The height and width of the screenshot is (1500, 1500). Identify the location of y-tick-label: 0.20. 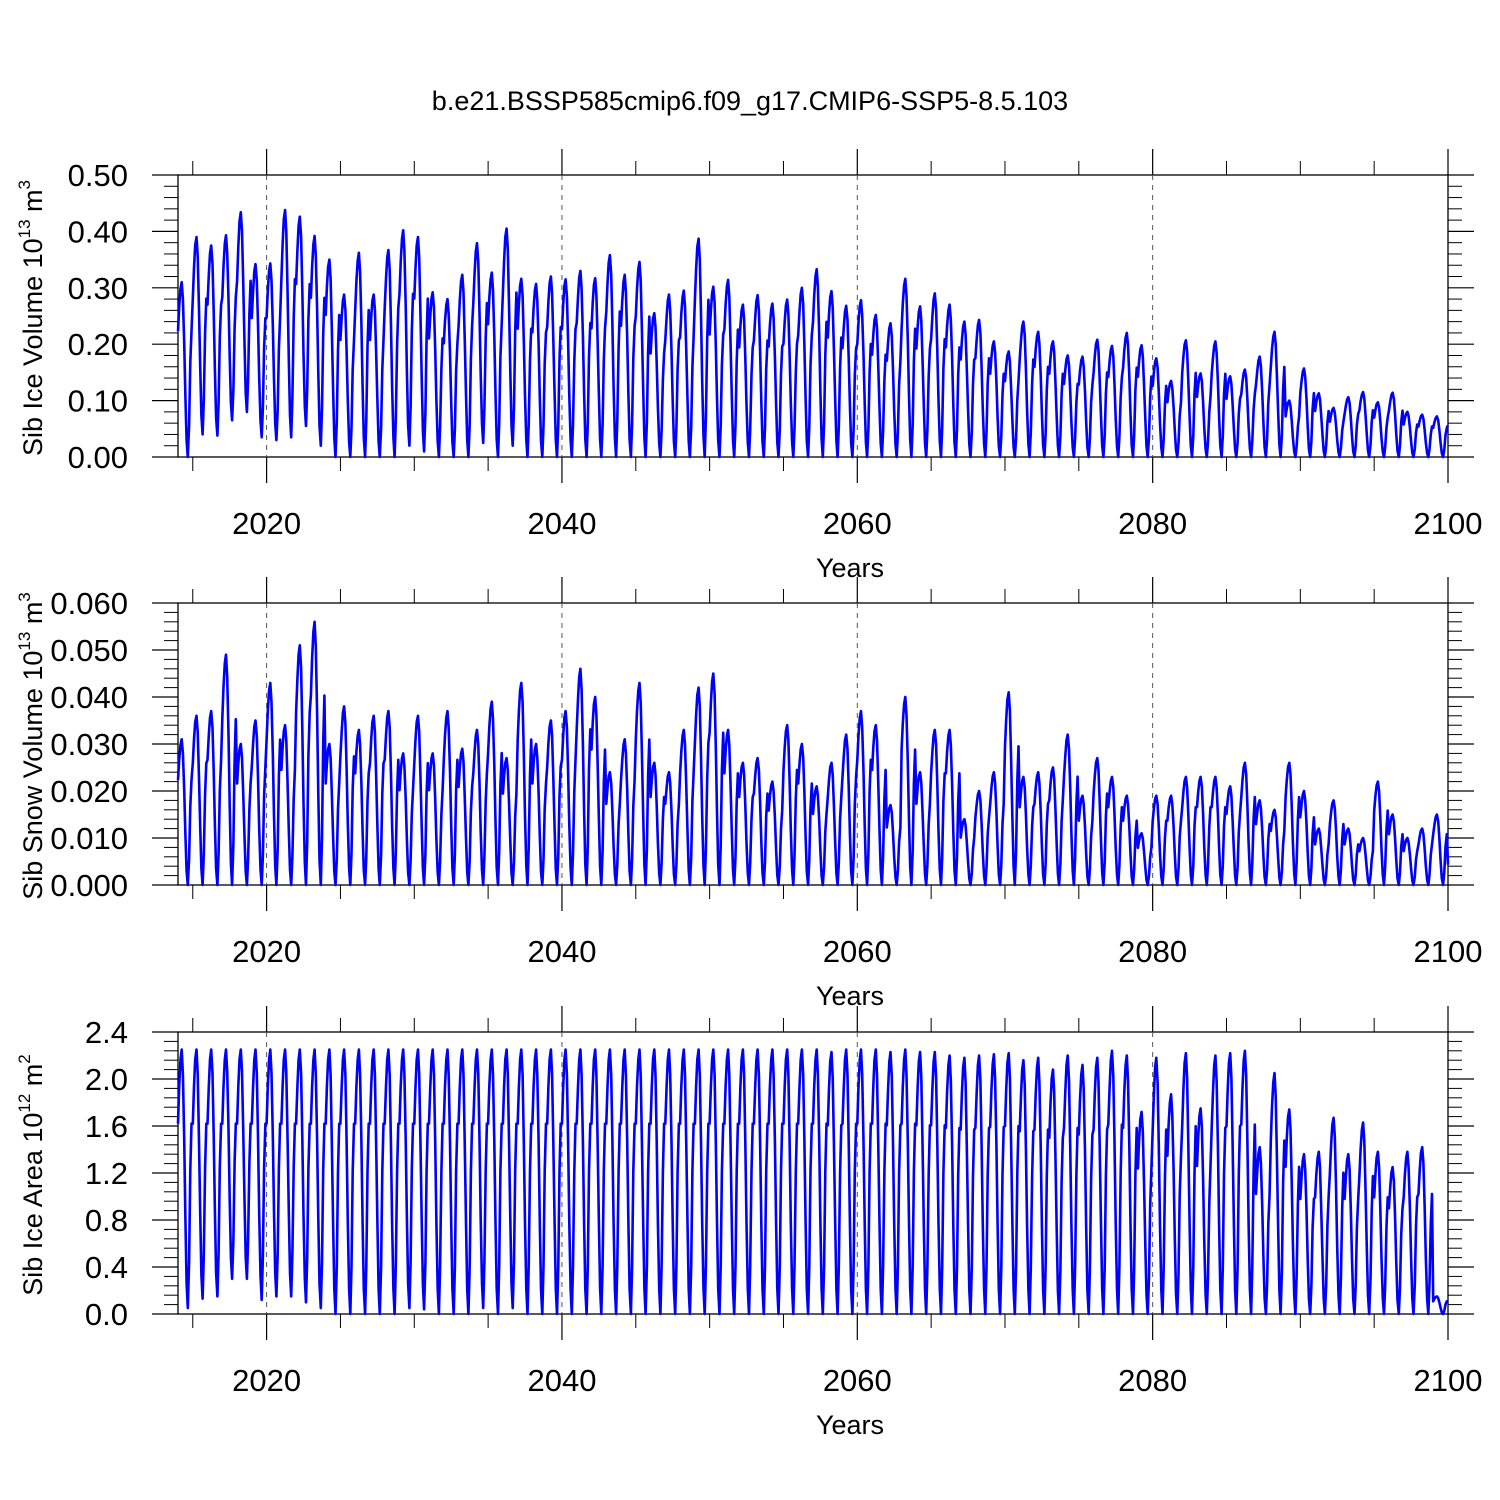
(98, 344).